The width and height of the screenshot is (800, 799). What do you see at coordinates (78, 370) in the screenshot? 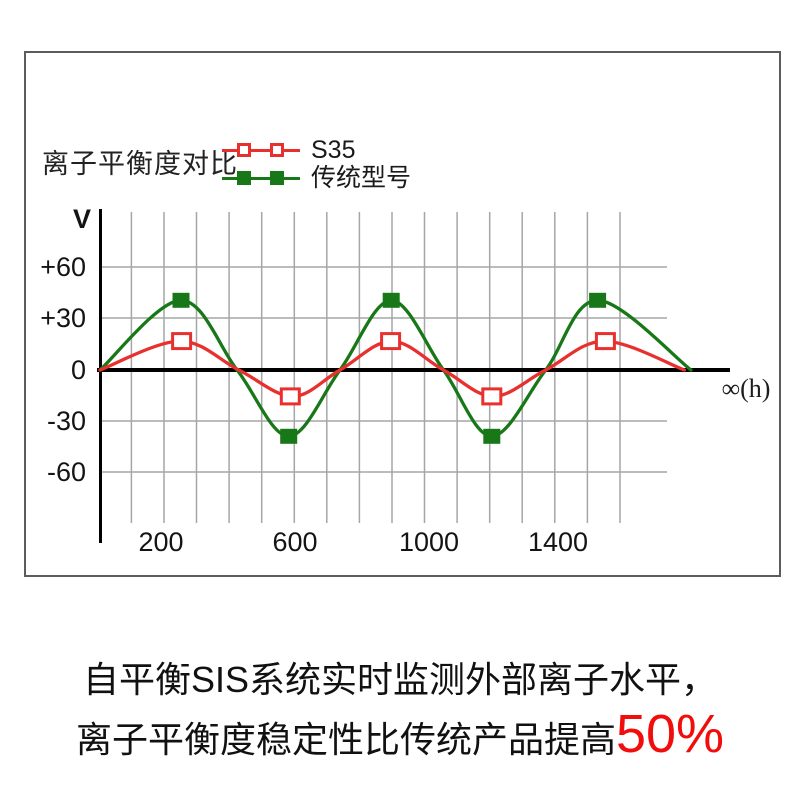
I see `y-tick-label: 0` at bounding box center [78, 370].